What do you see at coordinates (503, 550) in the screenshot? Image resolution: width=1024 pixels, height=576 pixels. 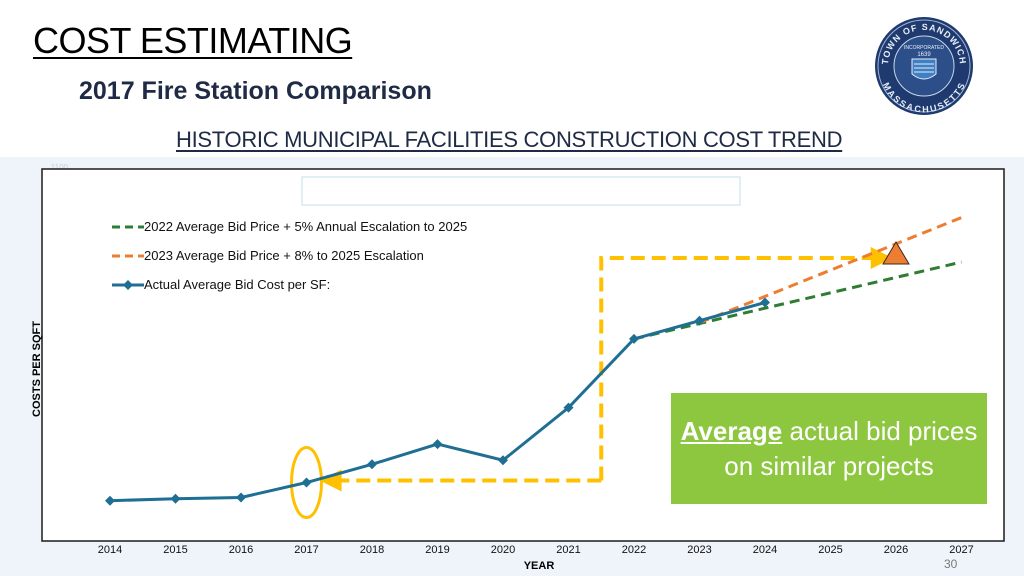 I see `x-tick-label: 2020` at bounding box center [503, 550].